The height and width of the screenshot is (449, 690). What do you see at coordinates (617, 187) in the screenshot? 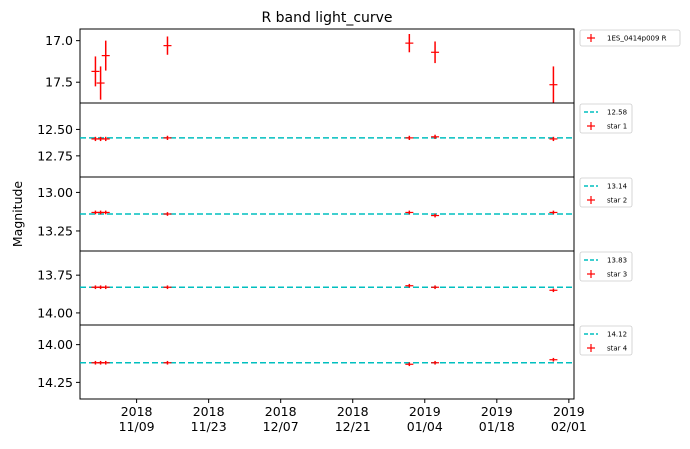
I see `legend-reference-label: 13.14` at bounding box center [617, 187].